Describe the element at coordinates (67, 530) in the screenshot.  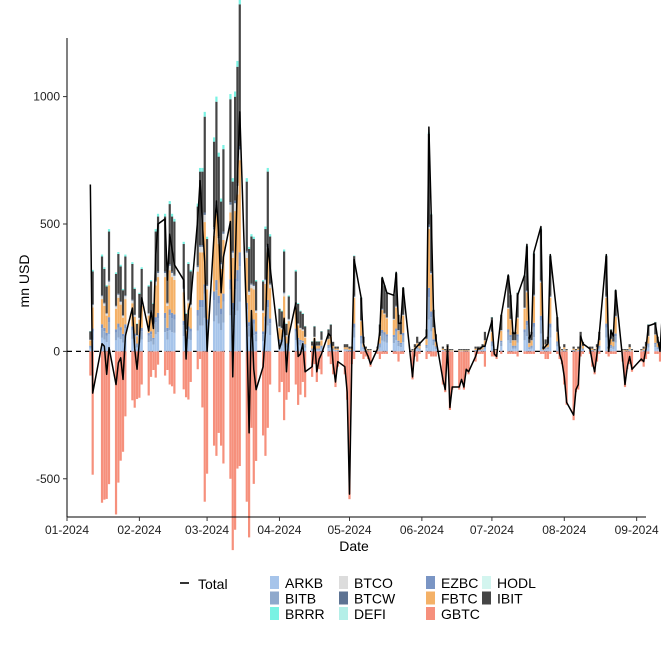
I see `x-tick-label: 01-2024` at that location.